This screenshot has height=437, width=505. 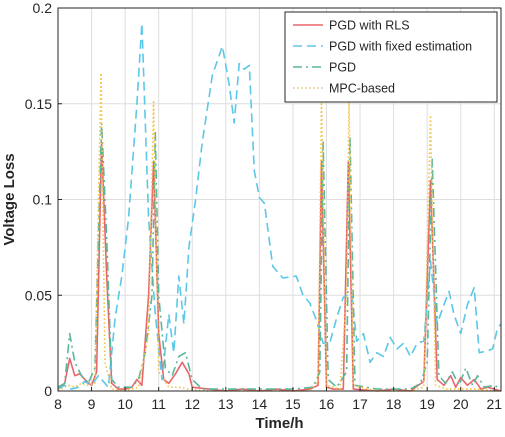 I want to click on legend-label: MPC-based, so click(x=362, y=89).